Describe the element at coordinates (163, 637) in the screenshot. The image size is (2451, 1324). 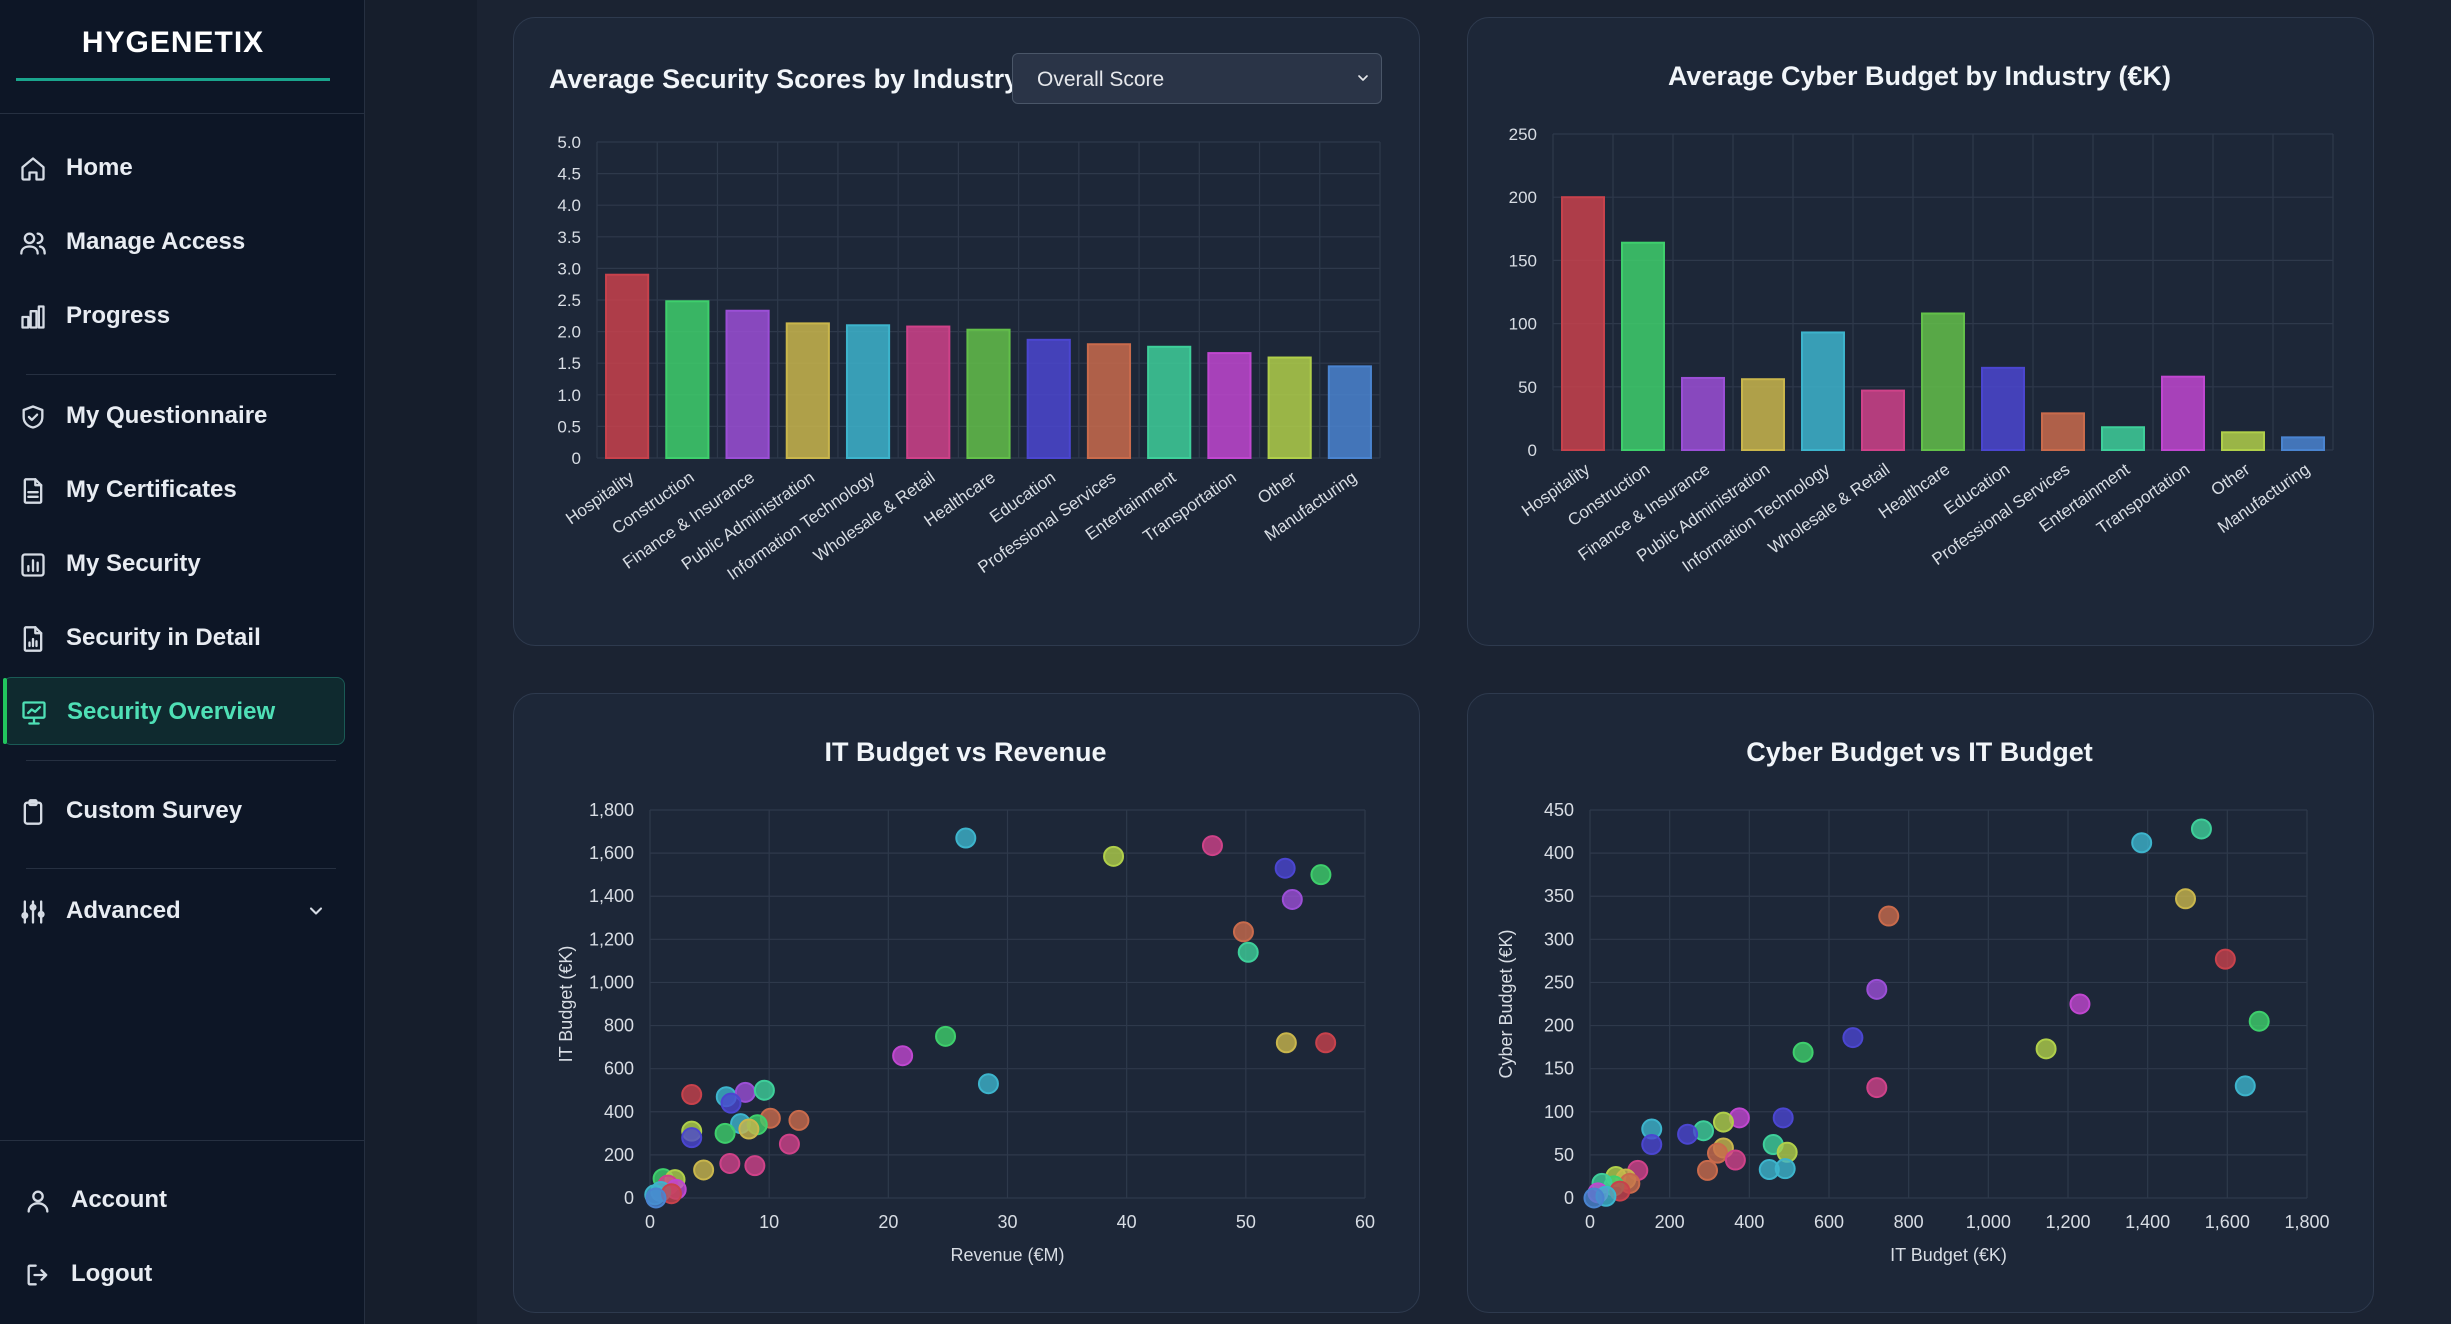
I see `sidebar-item-label: Security in Detail` at that location.